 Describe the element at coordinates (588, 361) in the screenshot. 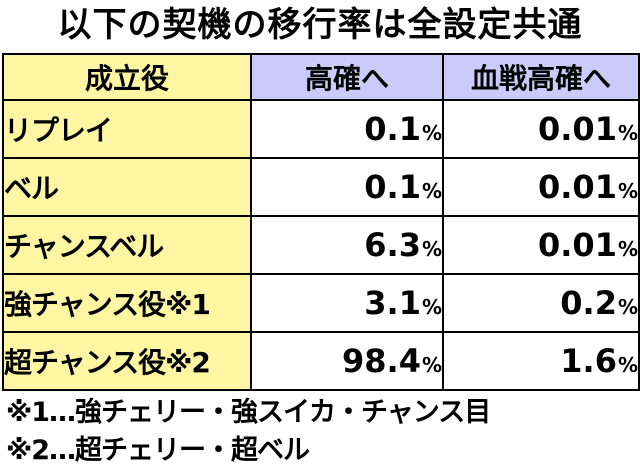

I see `rate-value: 1.6` at that location.